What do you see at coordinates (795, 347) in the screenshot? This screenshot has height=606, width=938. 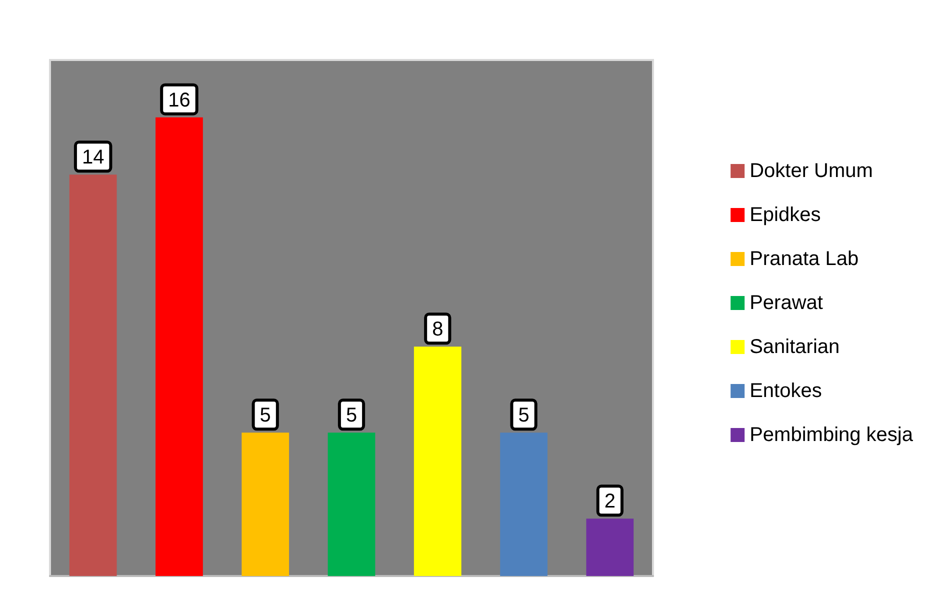 I see `legend-label: Sanitarian` at bounding box center [795, 347].